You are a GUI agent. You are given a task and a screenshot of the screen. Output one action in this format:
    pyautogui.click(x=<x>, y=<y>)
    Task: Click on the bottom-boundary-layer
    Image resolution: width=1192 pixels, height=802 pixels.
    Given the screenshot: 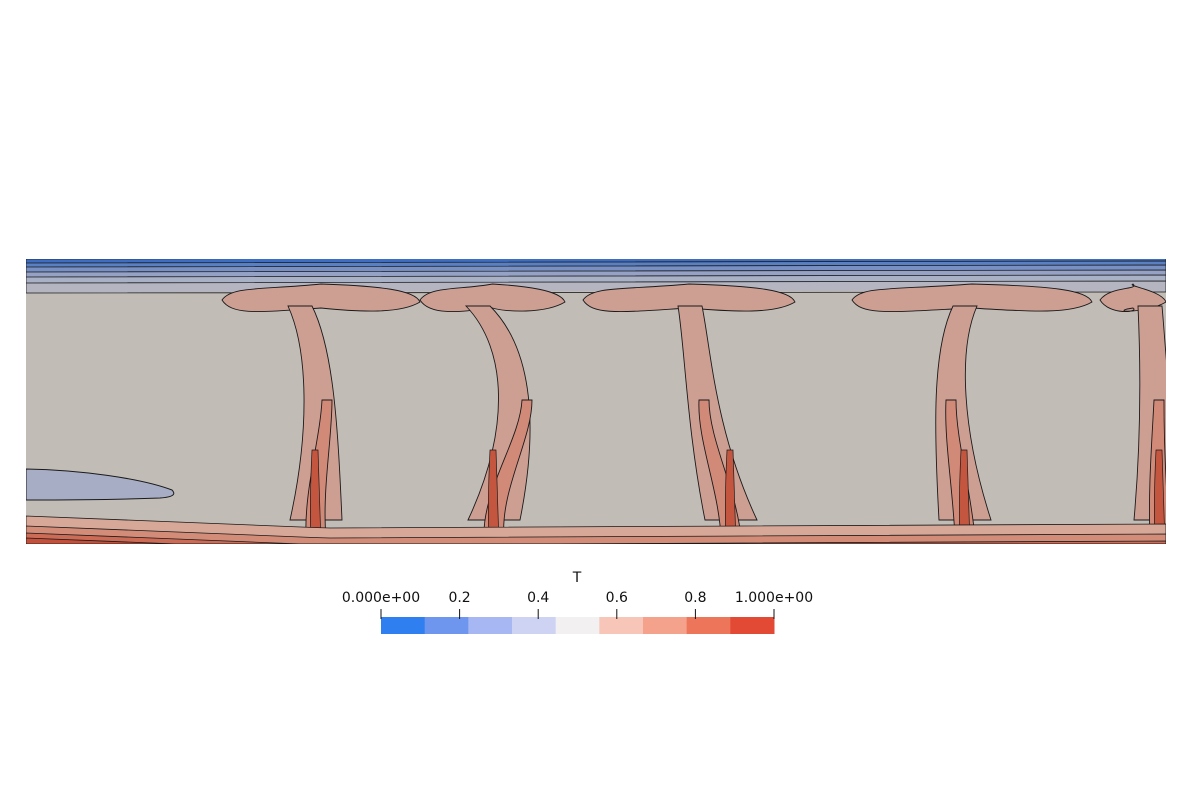 What is the action you would take?
    pyautogui.click(x=596, y=529)
    